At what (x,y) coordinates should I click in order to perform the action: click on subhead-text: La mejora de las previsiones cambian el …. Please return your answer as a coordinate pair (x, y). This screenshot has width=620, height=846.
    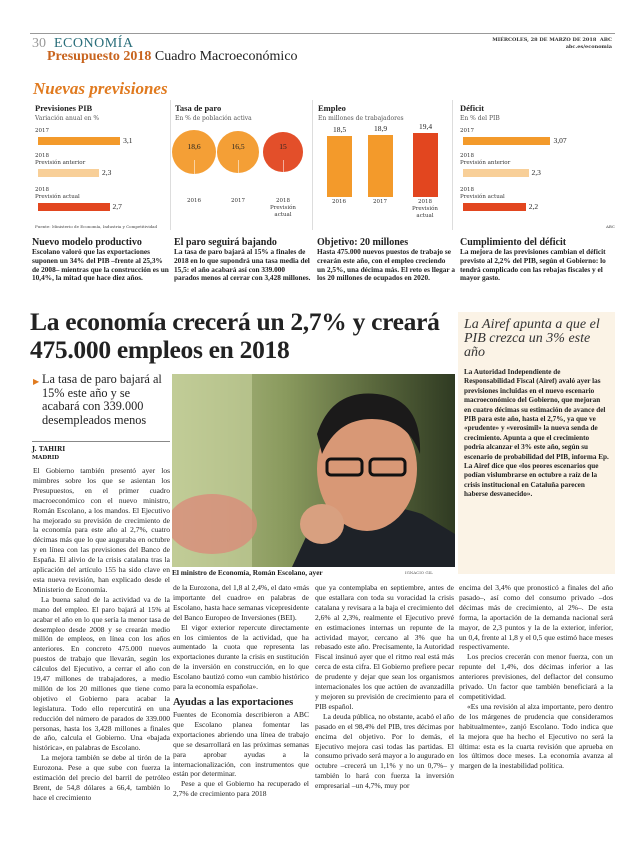
    Looking at the image, I should click on (533, 265).